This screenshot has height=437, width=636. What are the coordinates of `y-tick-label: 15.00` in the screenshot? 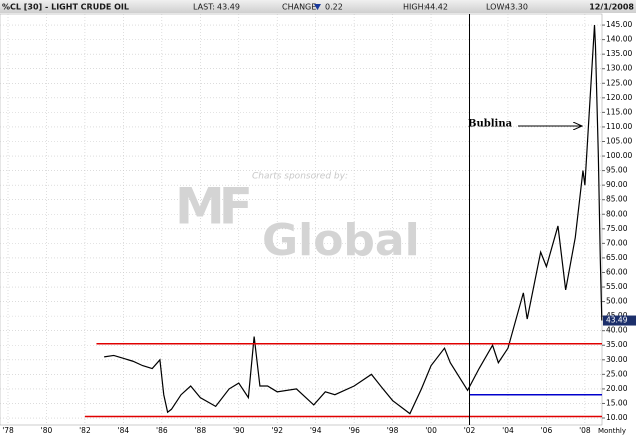 It's located at (617, 402).